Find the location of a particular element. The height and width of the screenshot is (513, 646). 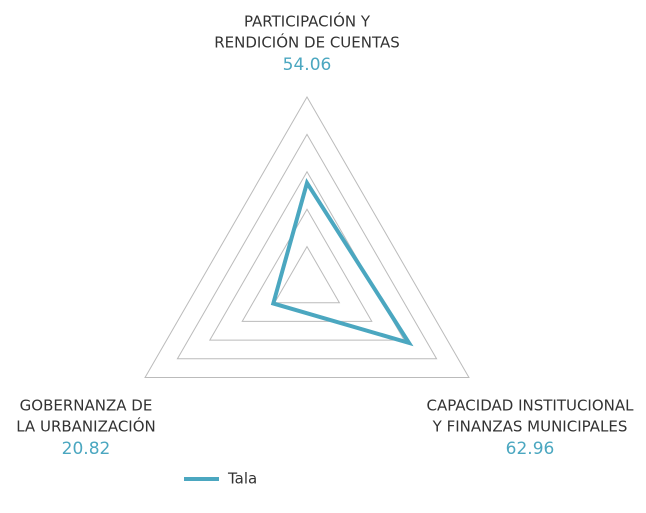

series-line is located at coordinates (342, 262).